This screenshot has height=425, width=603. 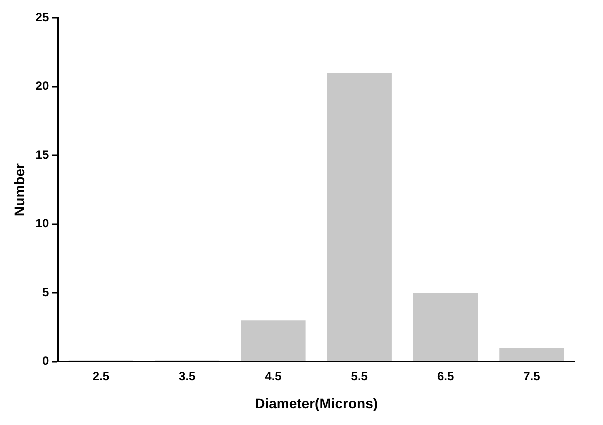 I want to click on x-axis-title: Diameter(Microns), so click(x=316, y=403).